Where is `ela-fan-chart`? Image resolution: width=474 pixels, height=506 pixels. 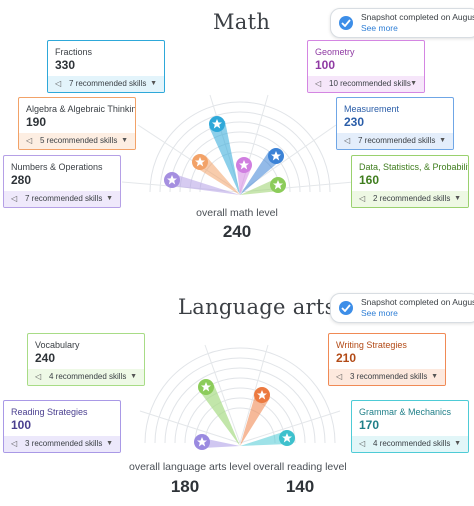
ela-fan-chart is located at coordinates (240, 397).